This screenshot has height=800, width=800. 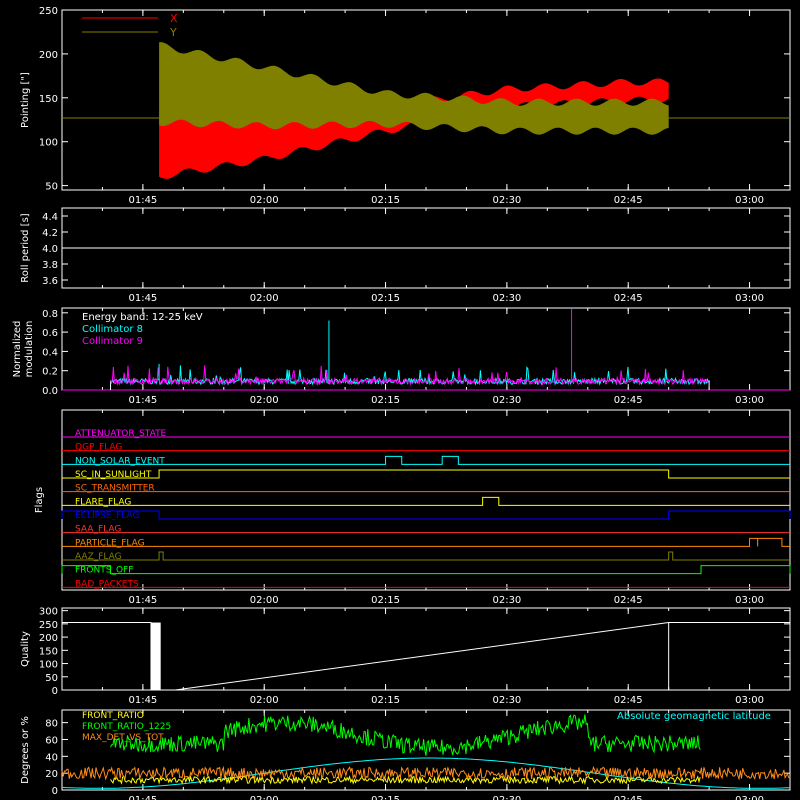 I want to click on y-axis-label: Degrees or %, so click(x=25, y=750).